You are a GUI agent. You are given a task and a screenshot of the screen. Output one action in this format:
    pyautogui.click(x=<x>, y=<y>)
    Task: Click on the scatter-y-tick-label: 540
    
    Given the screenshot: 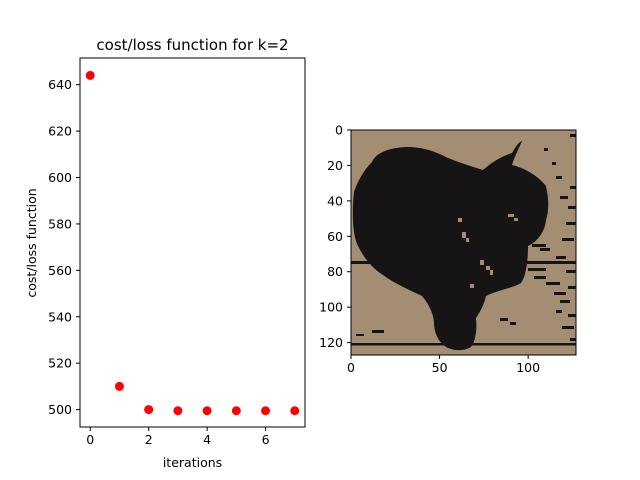 What is the action you would take?
    pyautogui.click(x=60, y=316)
    